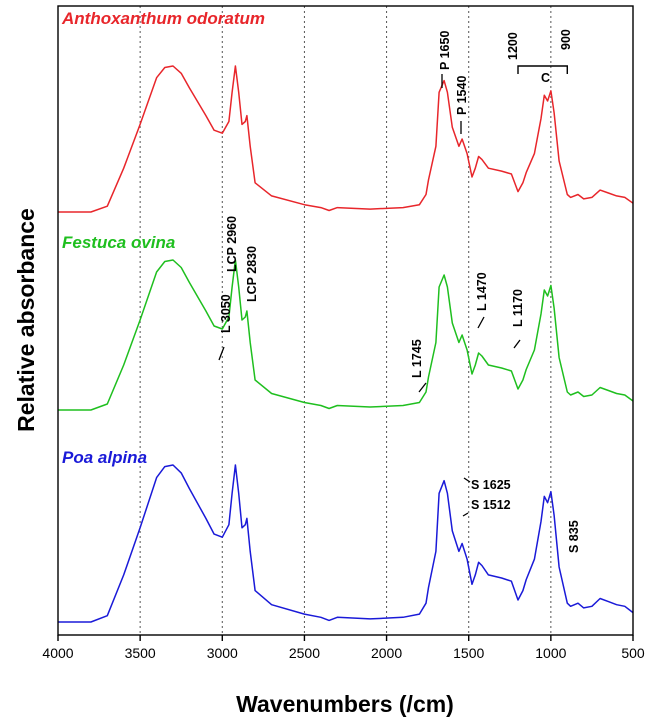 This screenshot has width=649, height=724. I want to click on cellulose-bracket, so click(542, 69).